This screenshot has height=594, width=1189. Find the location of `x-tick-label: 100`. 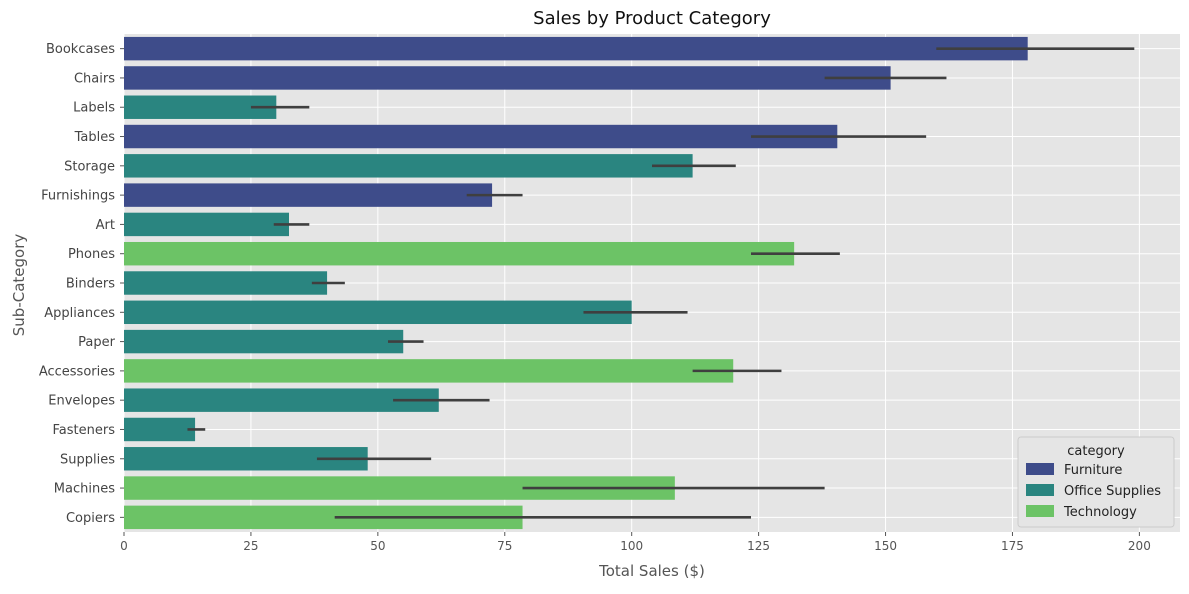

x-tick-label: 100 is located at coordinates (631, 546).